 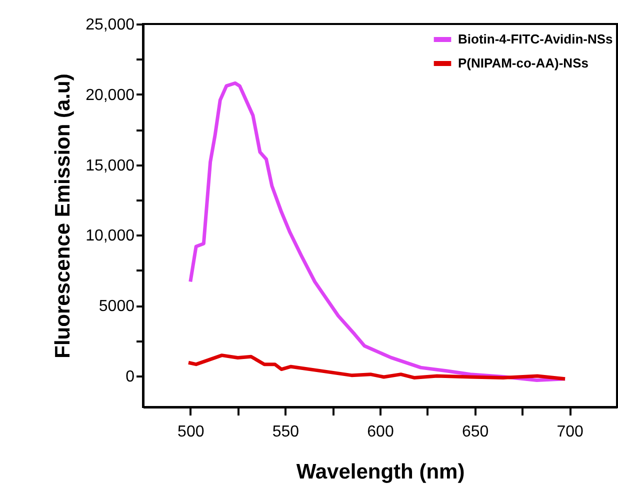 What do you see at coordinates (535, 39) in the screenshot?
I see `legend-label: Biotin-4-FITC-Avidin-NSs` at bounding box center [535, 39].